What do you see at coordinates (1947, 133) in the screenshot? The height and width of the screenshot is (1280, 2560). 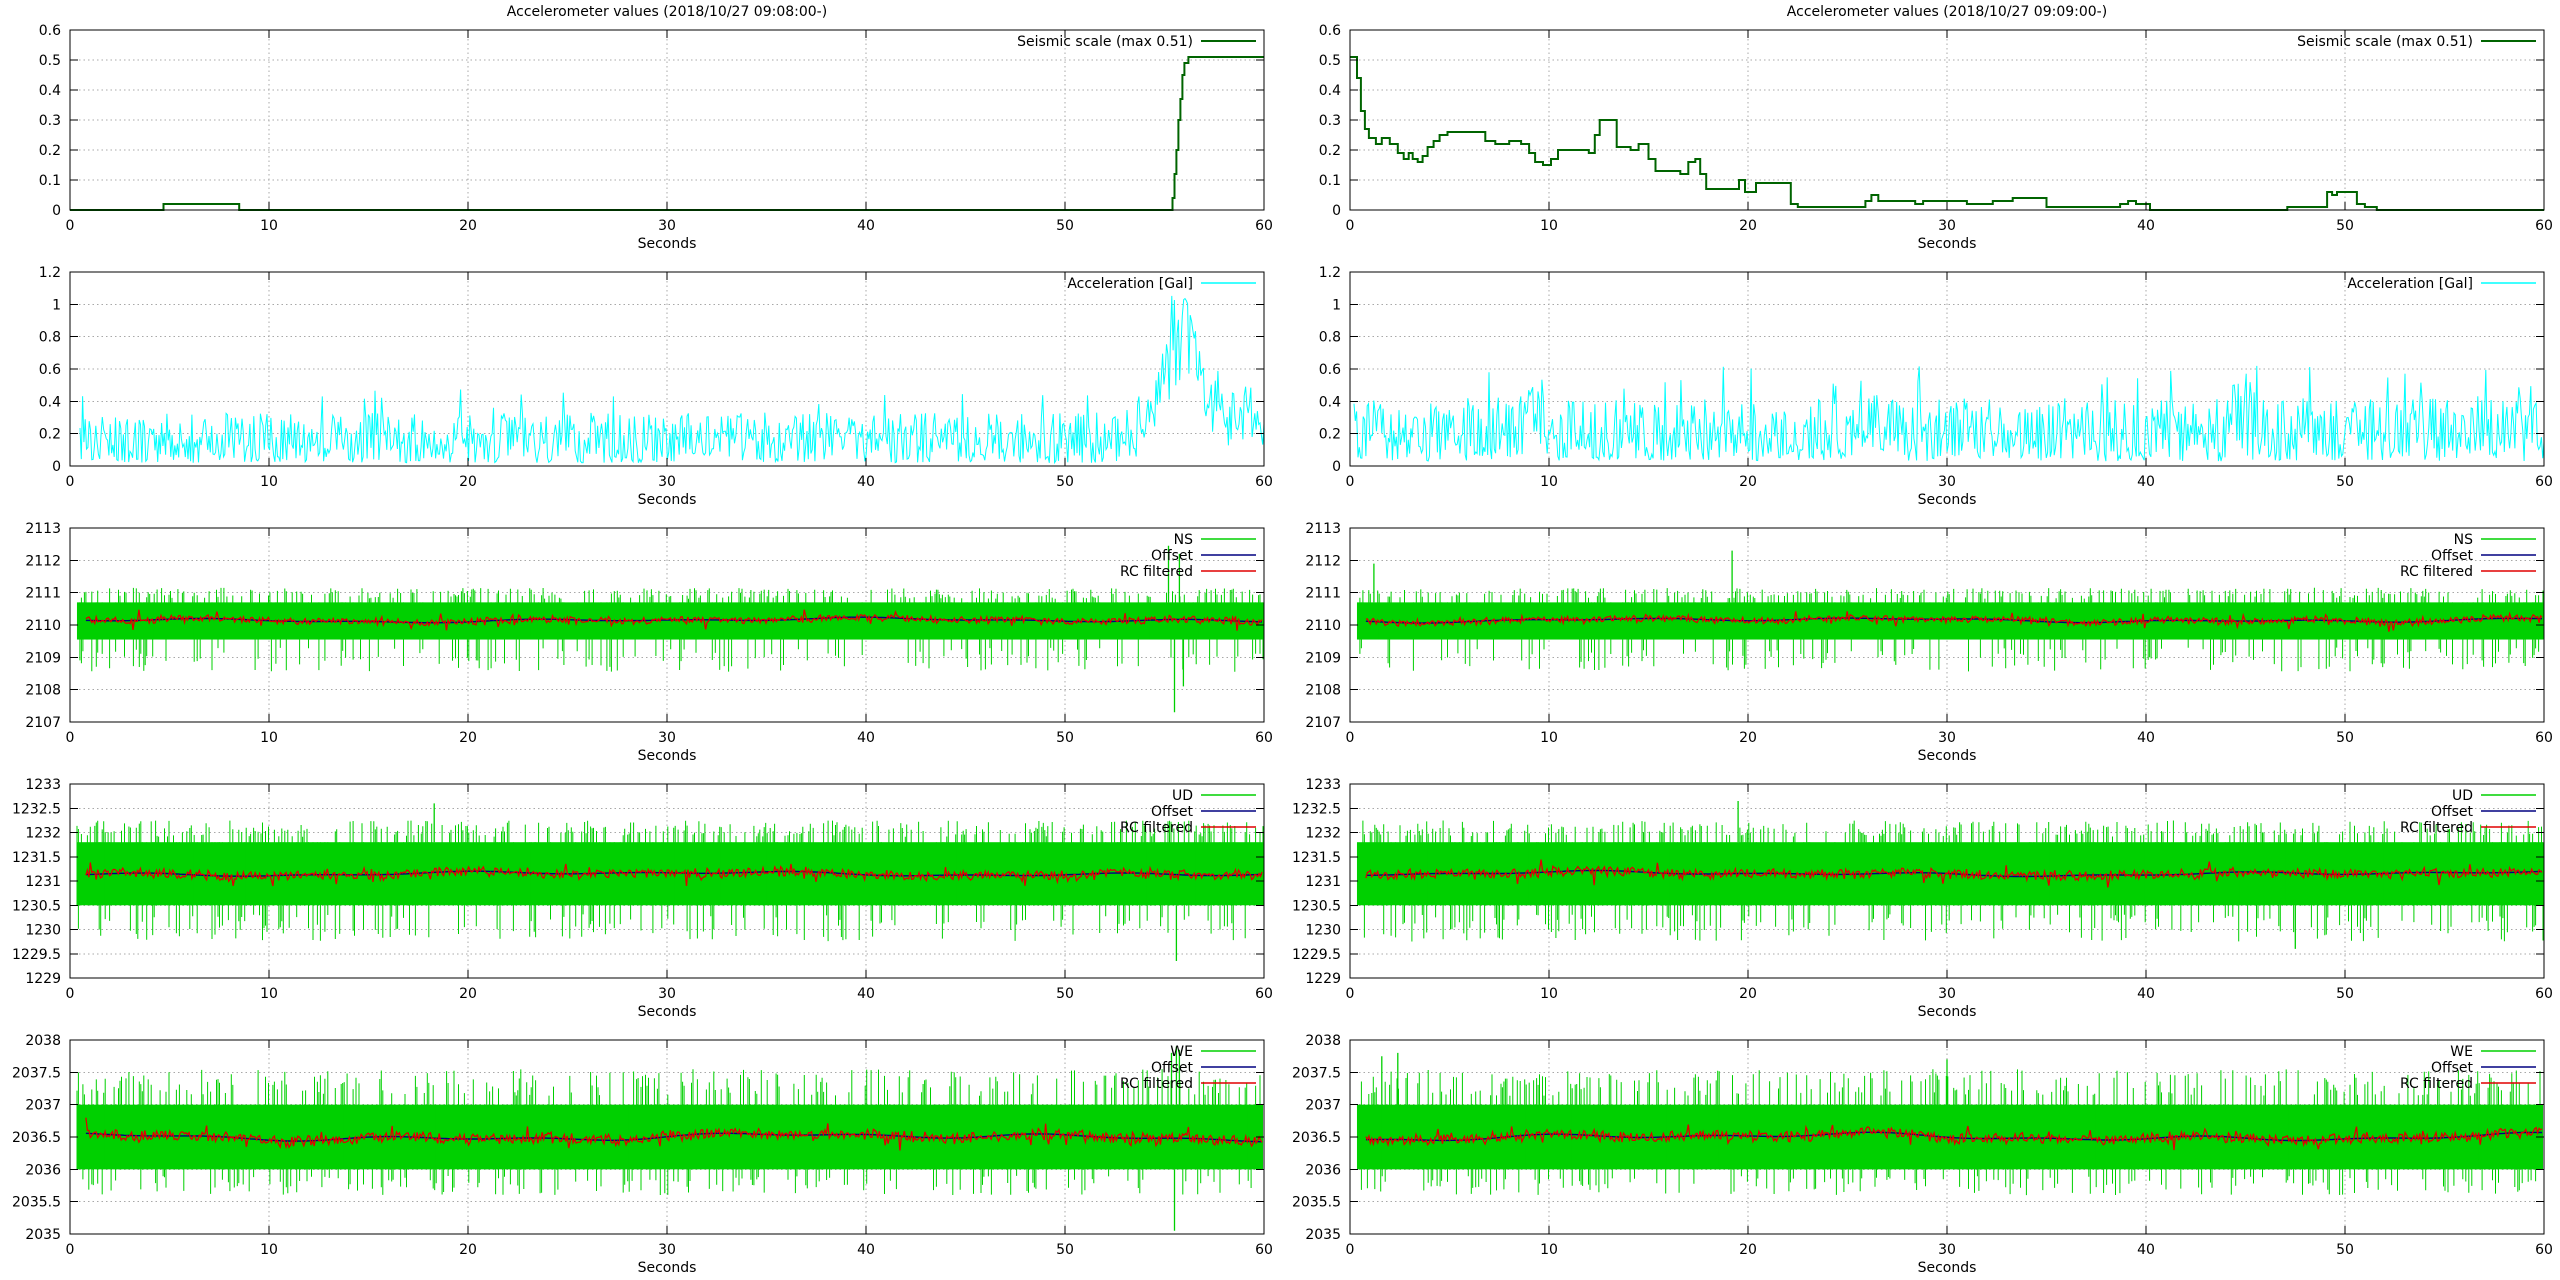 I see `series-Seismic scale (max 0.51)` at bounding box center [1947, 133].